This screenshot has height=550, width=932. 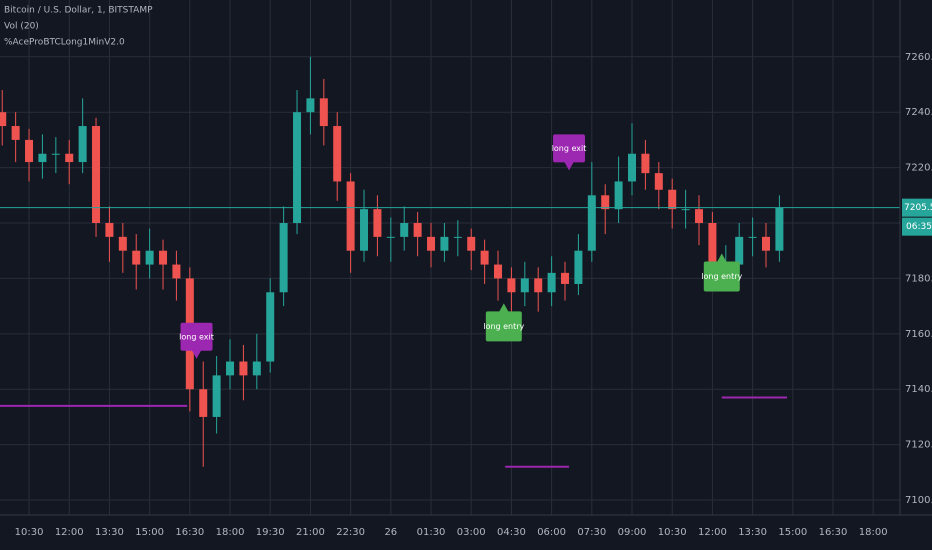 What do you see at coordinates (310, 532) in the screenshot?
I see `x-tick-label: 21:00` at bounding box center [310, 532].